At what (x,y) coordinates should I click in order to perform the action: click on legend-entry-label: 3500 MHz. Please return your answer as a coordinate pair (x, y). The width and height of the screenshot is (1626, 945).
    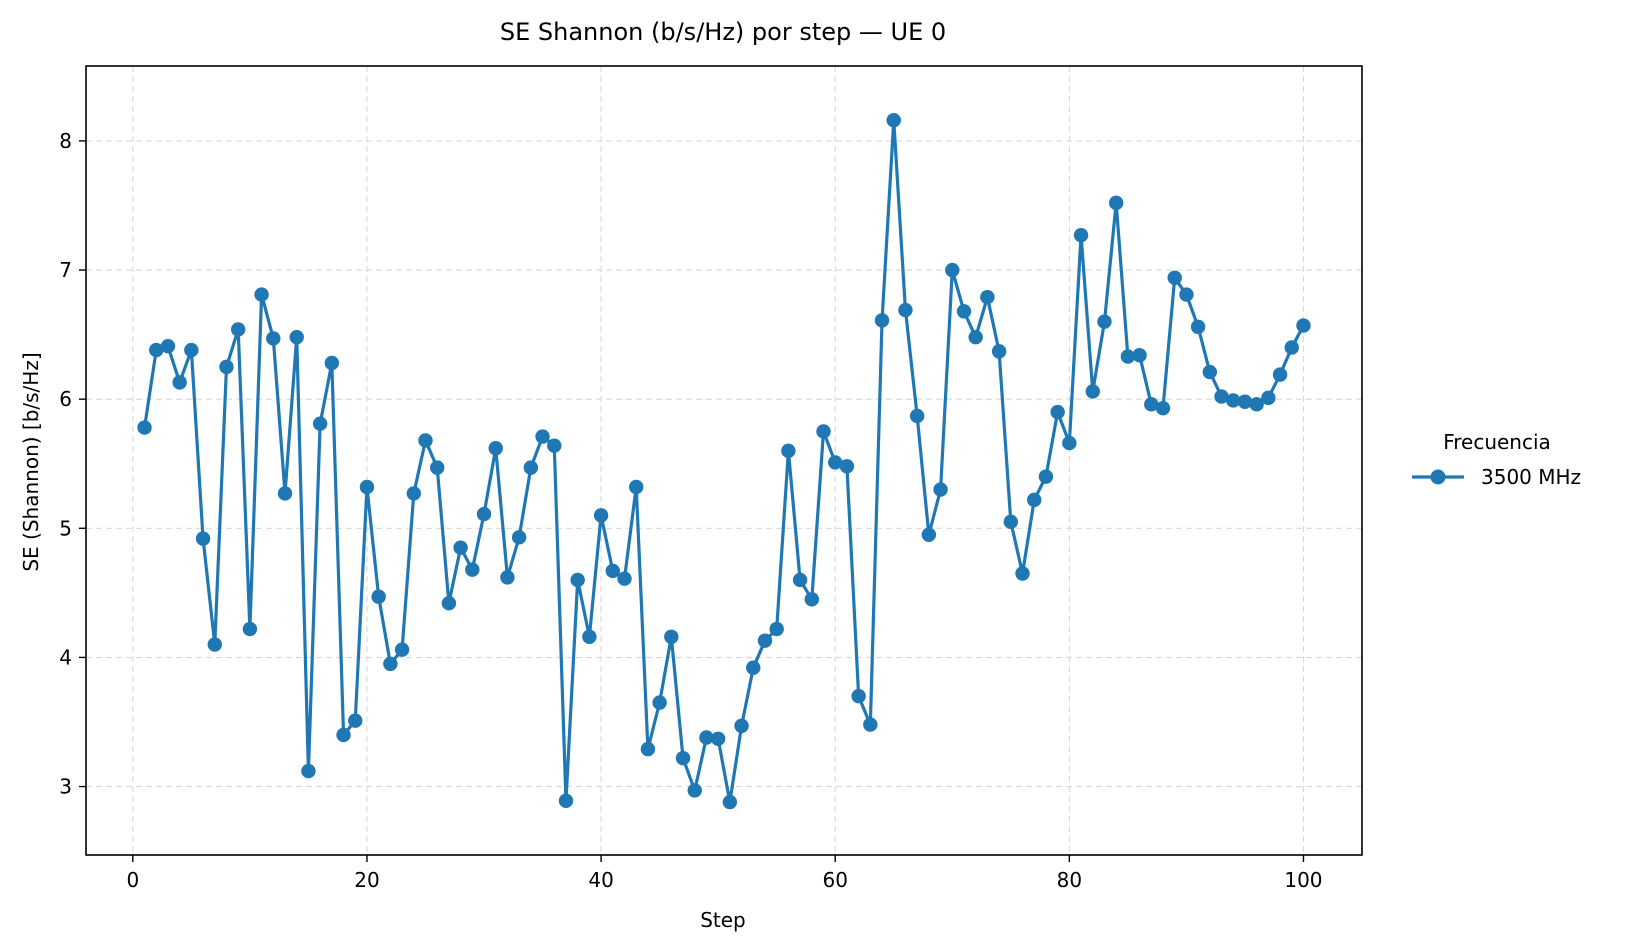
    Looking at the image, I should click on (1531, 477).